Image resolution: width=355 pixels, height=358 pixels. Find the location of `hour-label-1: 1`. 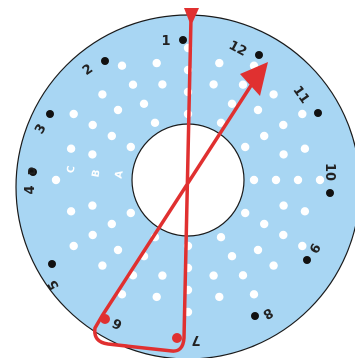

hour-label-1: 1 is located at coordinates (165, 41).